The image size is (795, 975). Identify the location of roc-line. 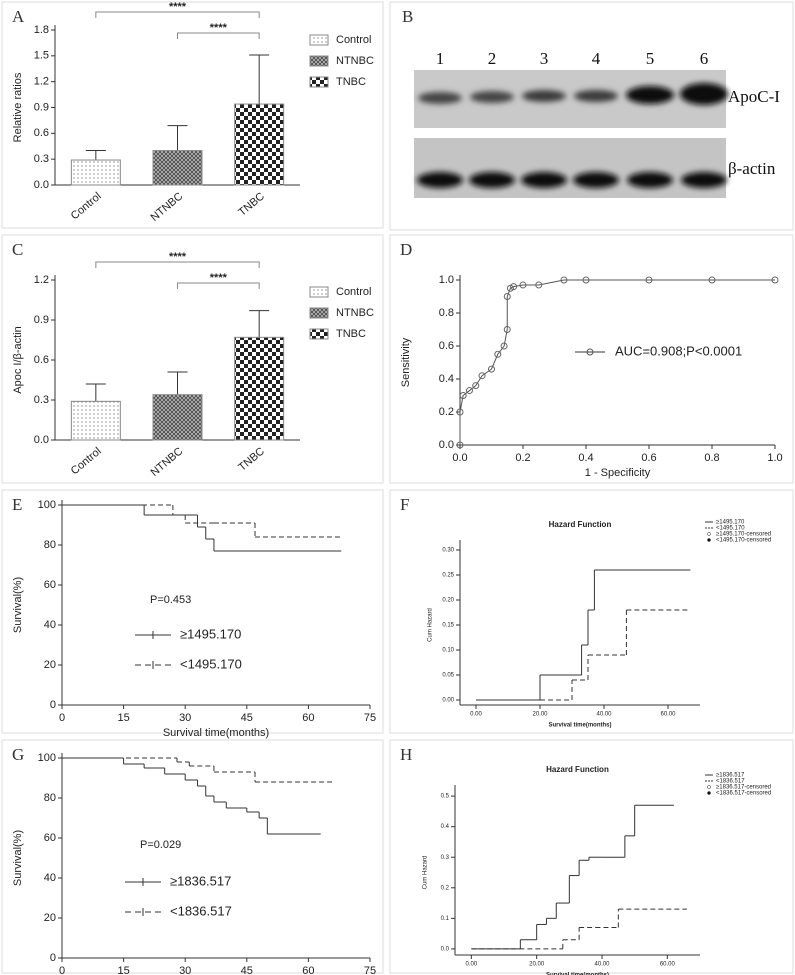
(617, 362).